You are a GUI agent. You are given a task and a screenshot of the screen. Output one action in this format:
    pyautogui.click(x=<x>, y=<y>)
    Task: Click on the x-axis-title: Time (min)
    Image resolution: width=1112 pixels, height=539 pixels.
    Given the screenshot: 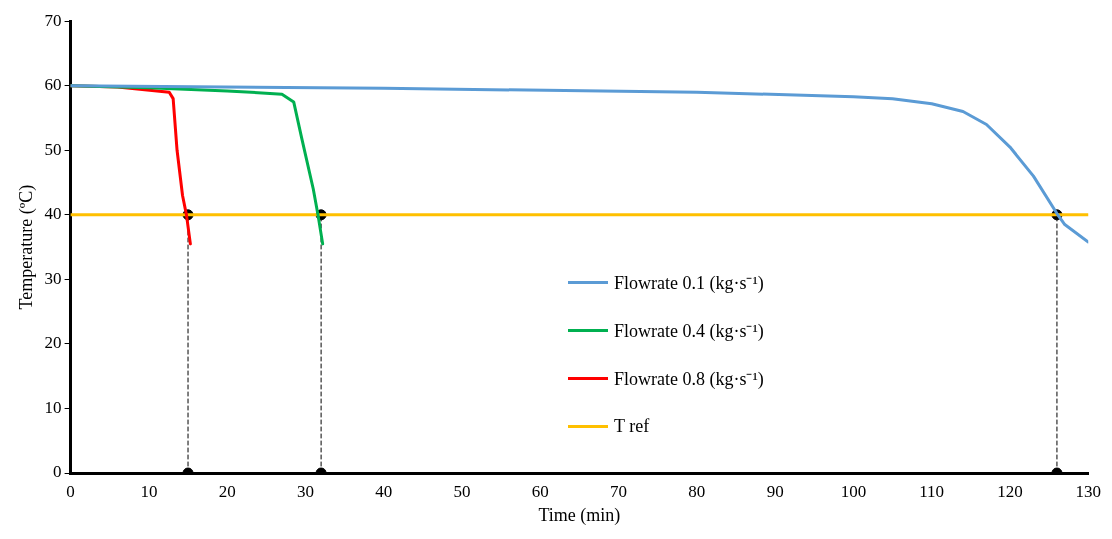 What is the action you would take?
    pyautogui.click(x=579, y=515)
    